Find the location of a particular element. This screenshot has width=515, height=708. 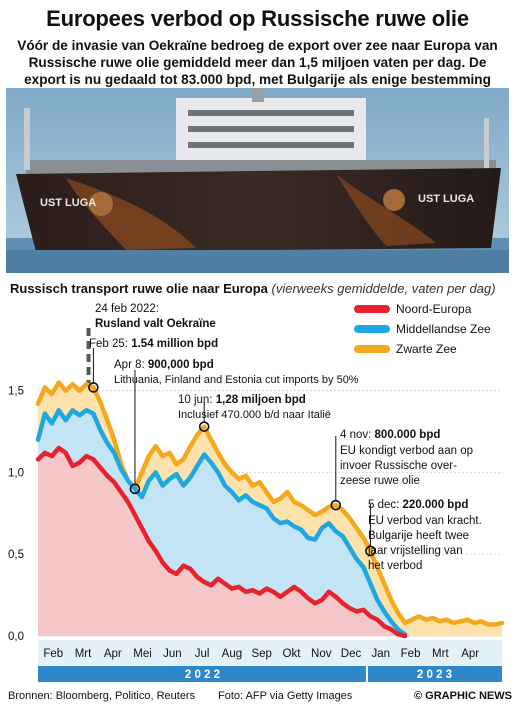

photo-credit: Foto: AFP via Getty Images is located at coordinates (285, 696).